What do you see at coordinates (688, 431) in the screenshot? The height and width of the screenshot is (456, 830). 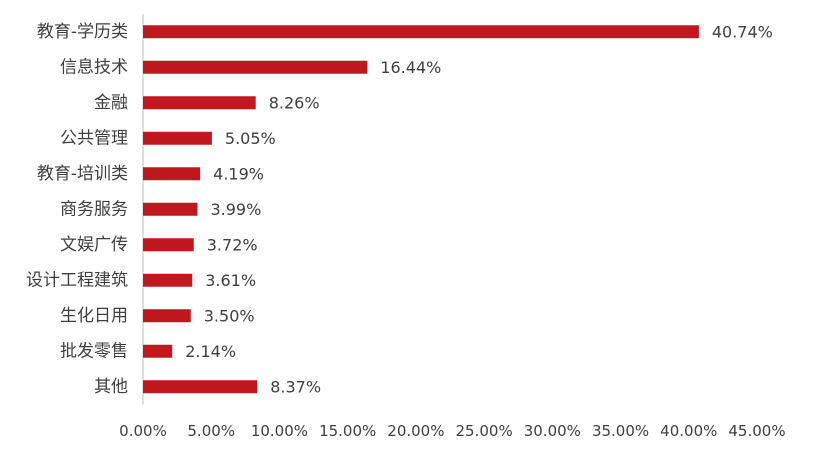 I see `x-tick-label: 40.00%` at bounding box center [688, 431].